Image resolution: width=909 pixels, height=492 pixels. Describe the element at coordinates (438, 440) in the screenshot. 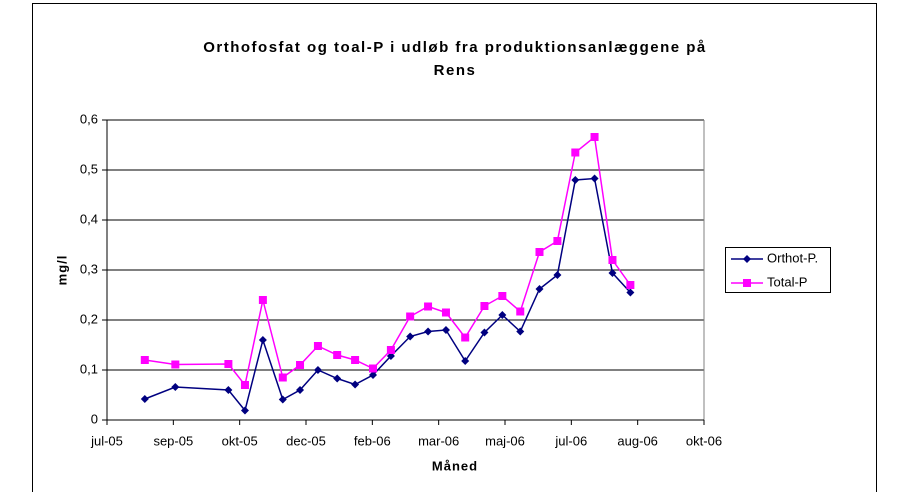

I see `x-tick-label: mar-06` at that location.